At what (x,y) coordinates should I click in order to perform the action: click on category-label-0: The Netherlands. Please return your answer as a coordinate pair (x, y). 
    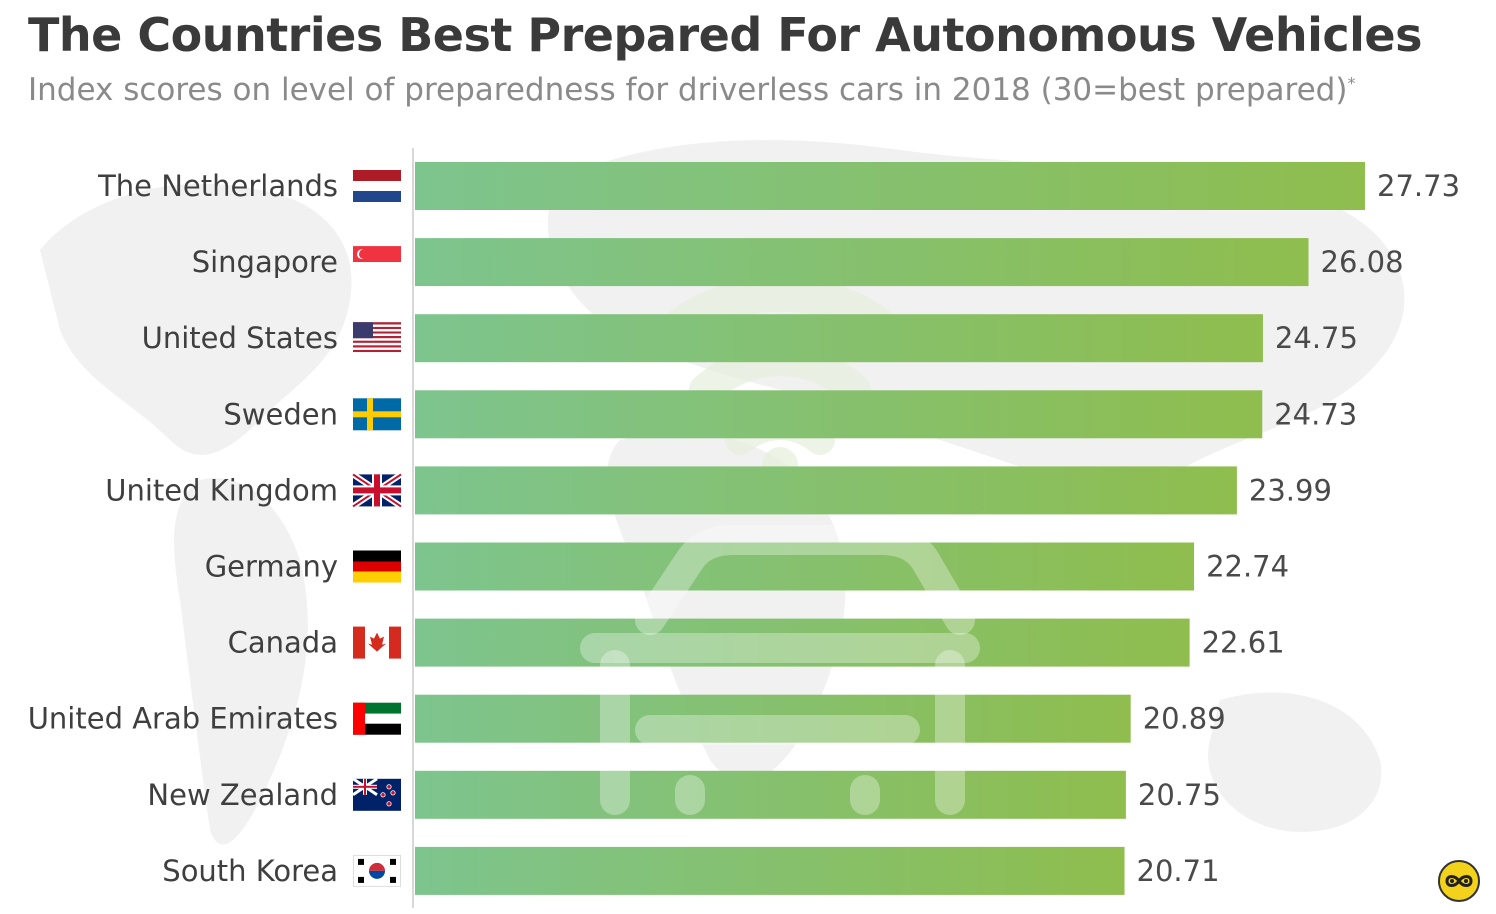
    Looking at the image, I should click on (217, 186).